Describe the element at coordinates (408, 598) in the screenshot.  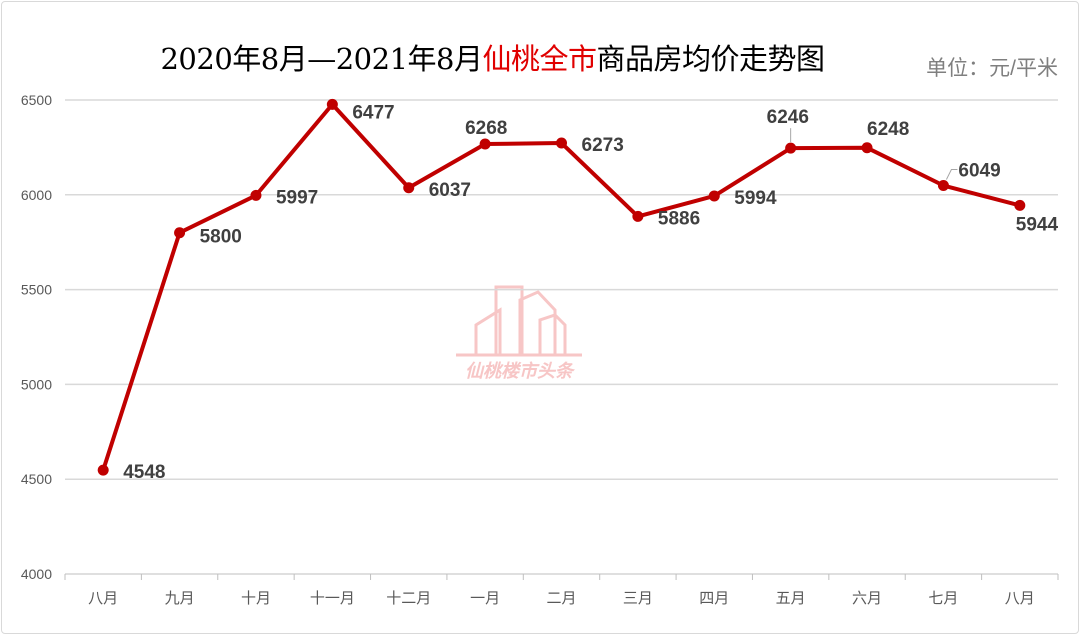
I see `x-tick-label: 十二月` at that location.